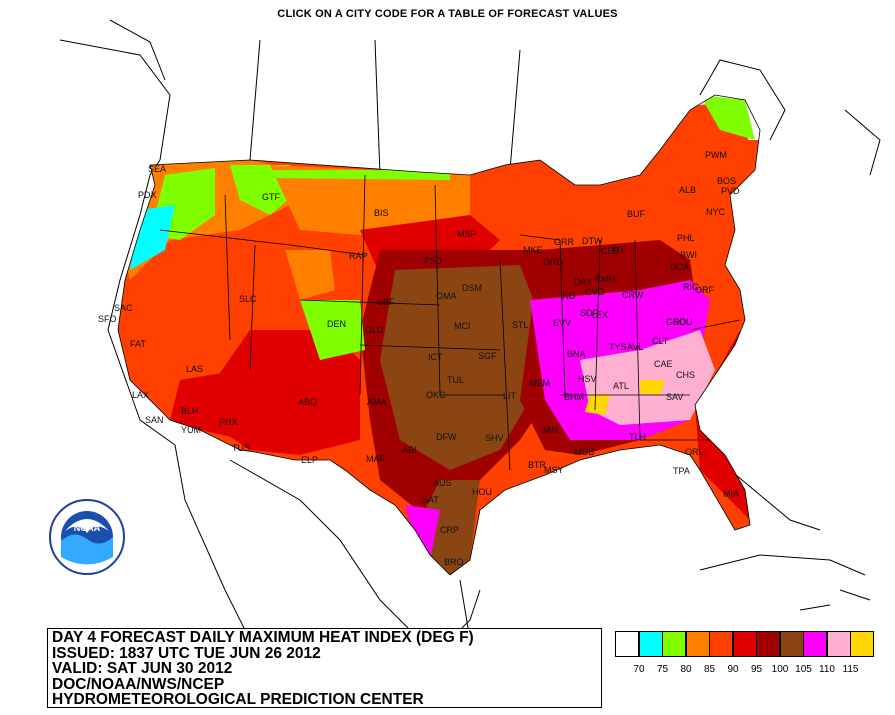  What do you see at coordinates (520, 325) in the screenshot?
I see `city-code-stl: STL` at bounding box center [520, 325].